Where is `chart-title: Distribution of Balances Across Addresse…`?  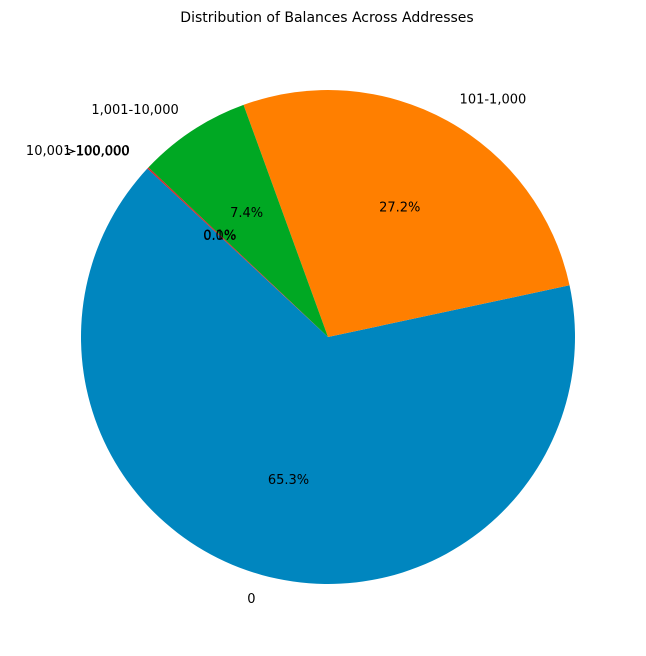 chart-title: Distribution of Balances Across Addresse… is located at coordinates (326, 18).